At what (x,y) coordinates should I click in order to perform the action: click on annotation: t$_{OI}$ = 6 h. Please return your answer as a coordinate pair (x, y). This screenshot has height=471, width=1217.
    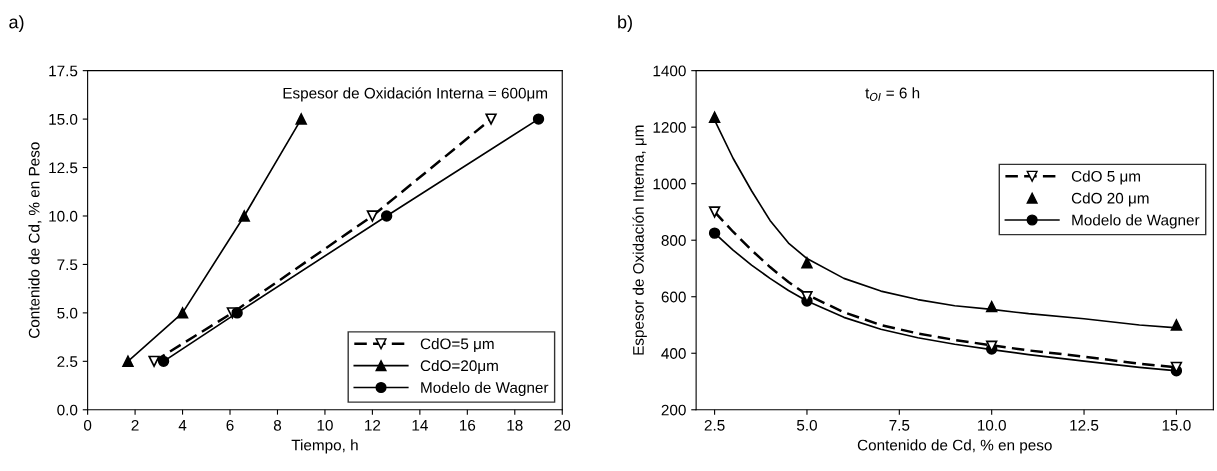
    Looking at the image, I should click on (892, 94).